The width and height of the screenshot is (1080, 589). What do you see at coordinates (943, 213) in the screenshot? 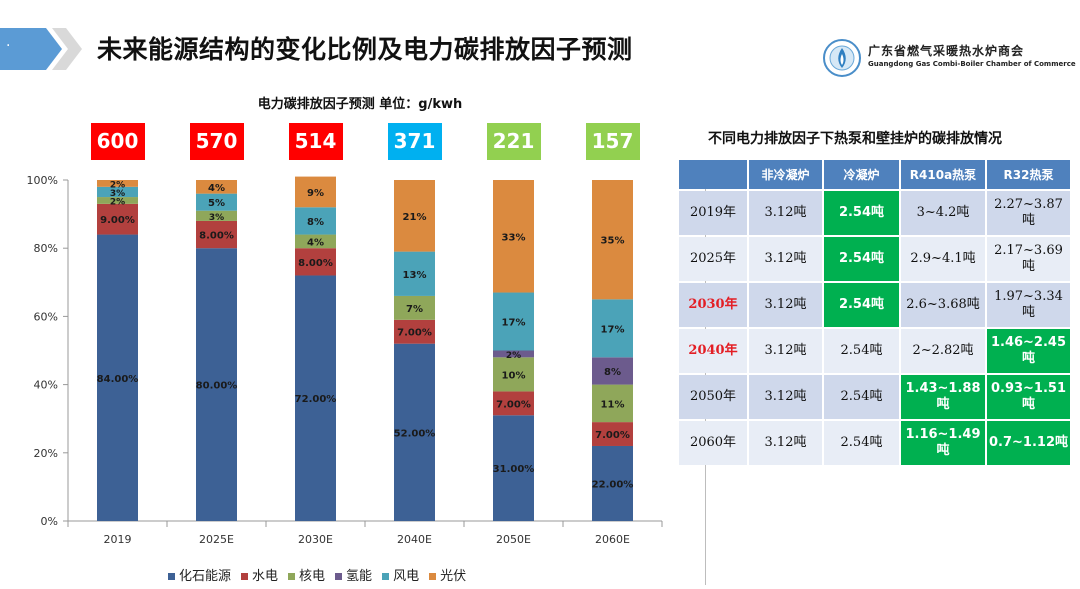
I see `value-cell: 3~4.2吨` at bounding box center [943, 213].